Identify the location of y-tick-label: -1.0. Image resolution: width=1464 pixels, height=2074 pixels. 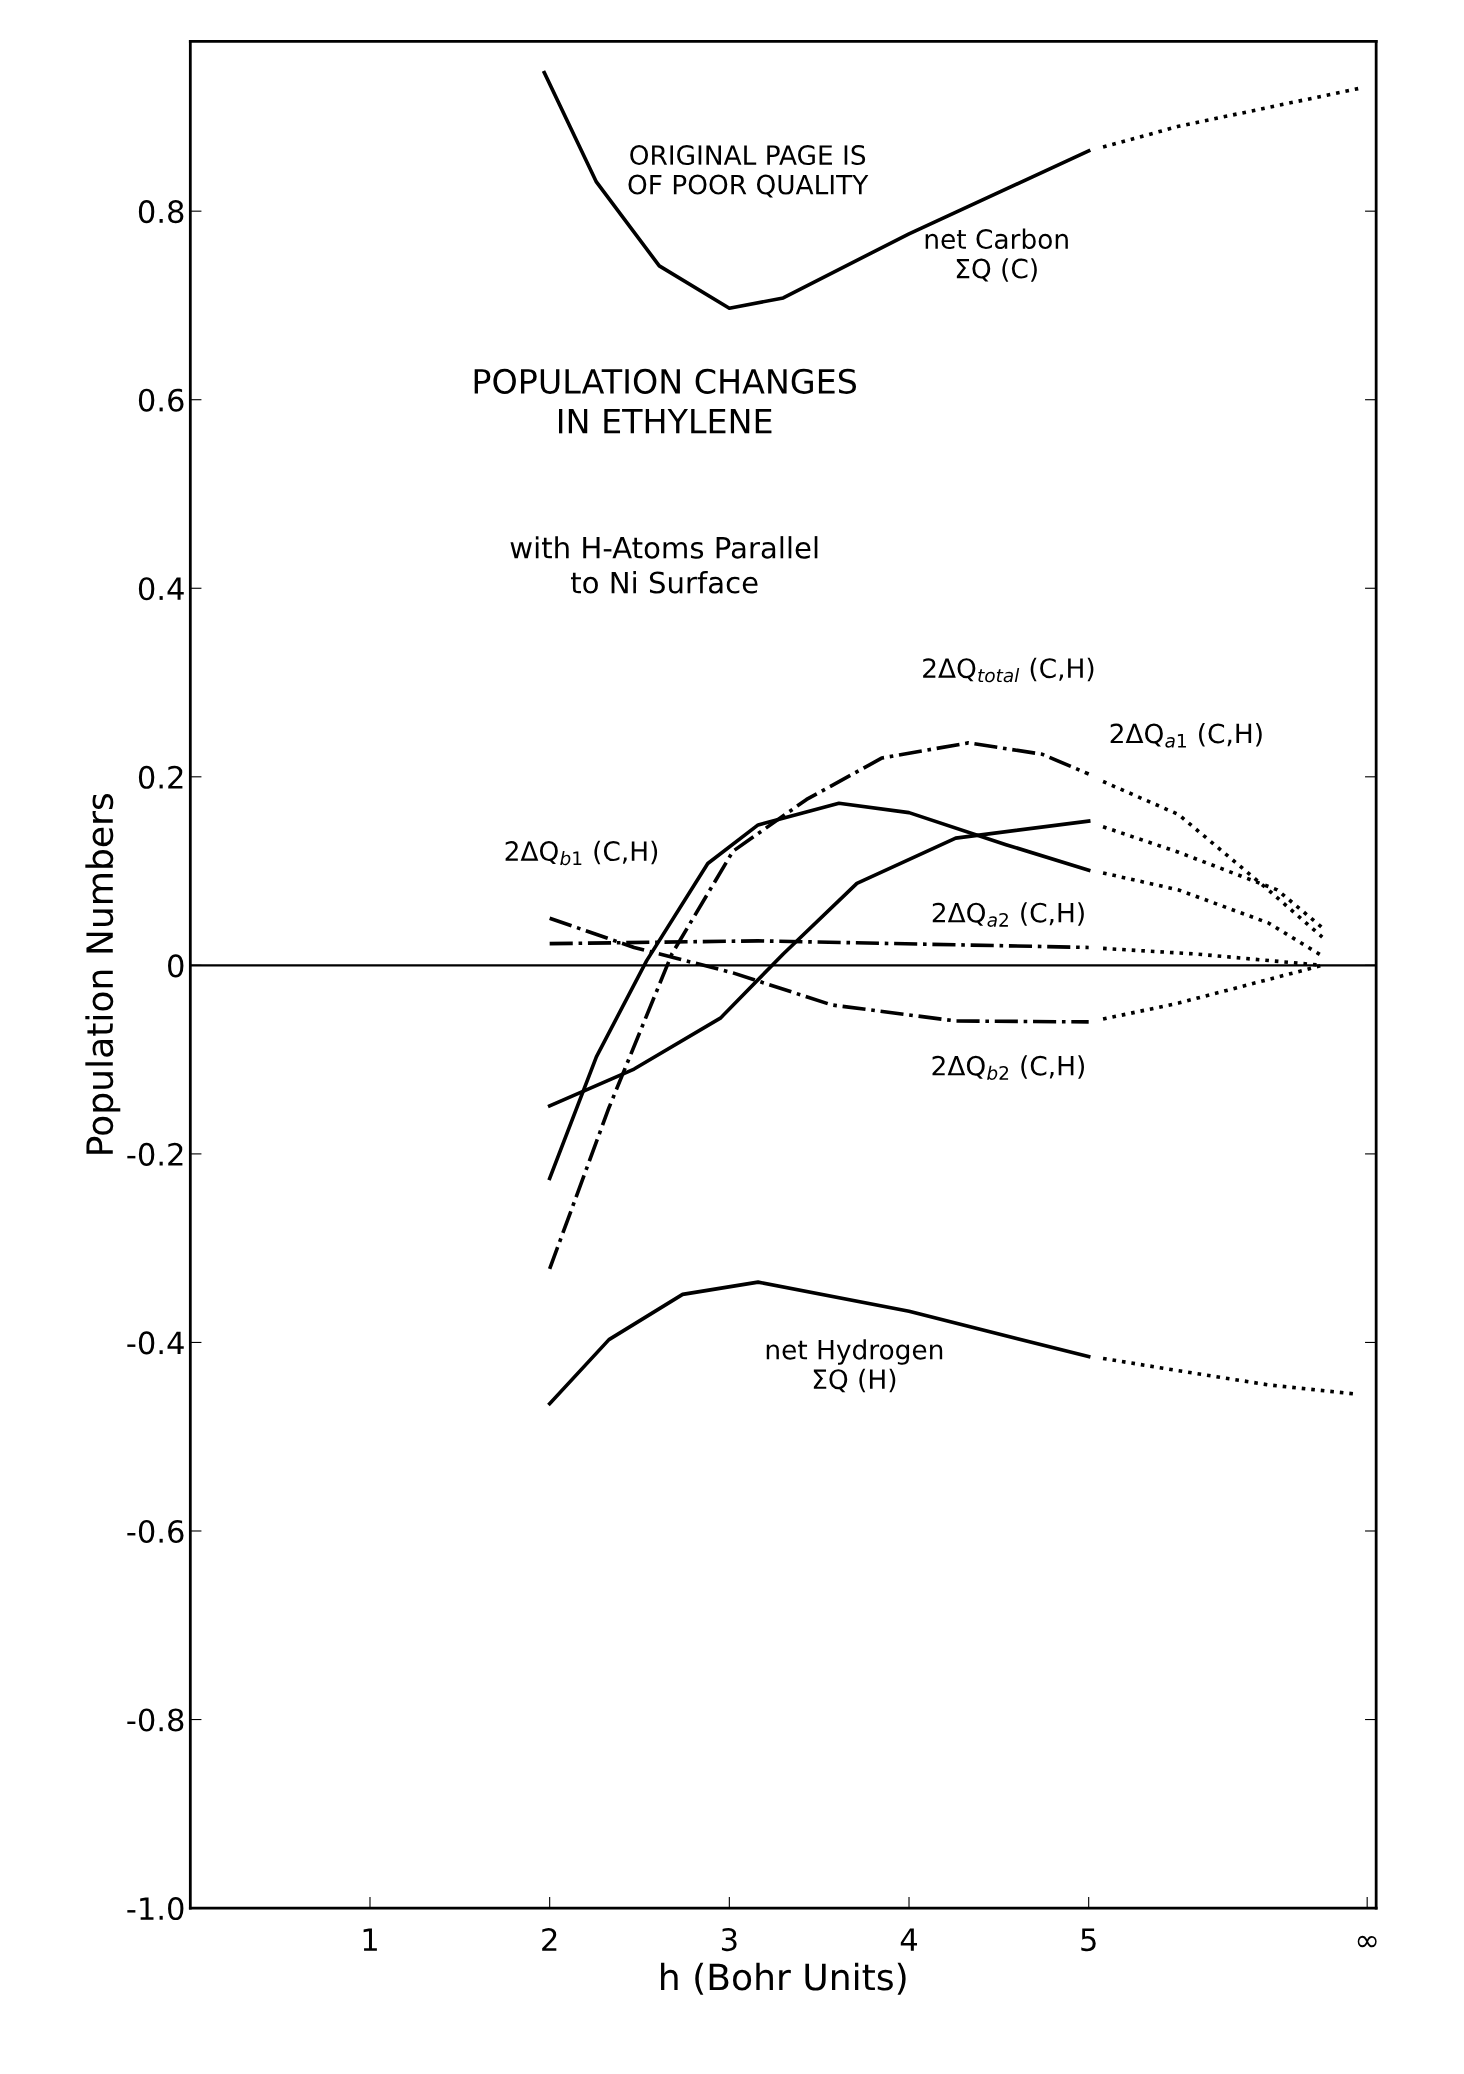
(155, 1909).